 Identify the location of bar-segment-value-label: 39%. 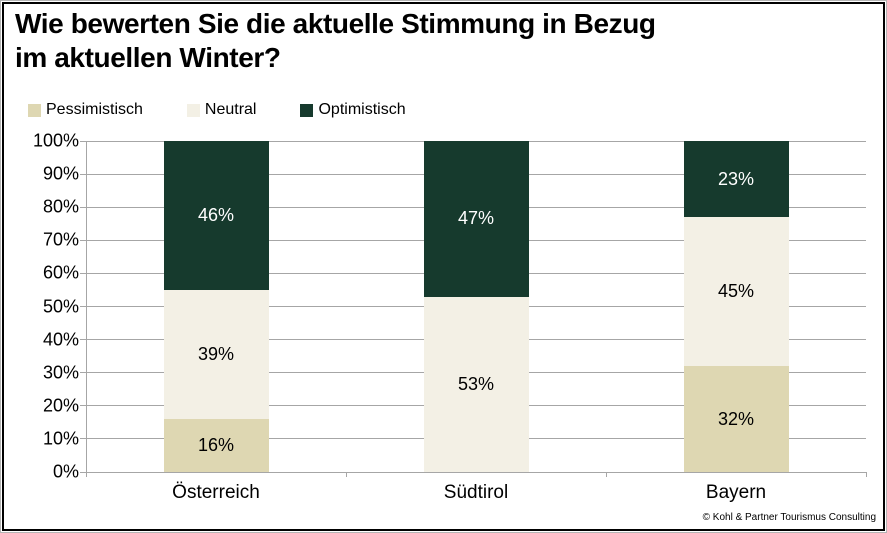
(216, 354).